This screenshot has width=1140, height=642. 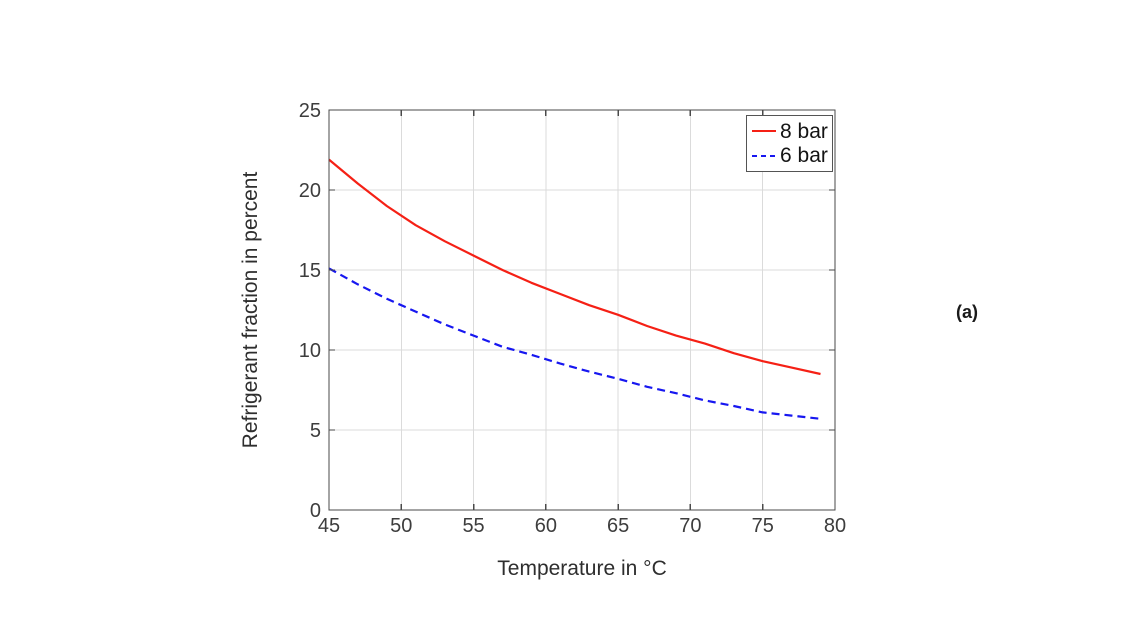 I want to click on y-tick-label: 20, so click(x=310, y=191).